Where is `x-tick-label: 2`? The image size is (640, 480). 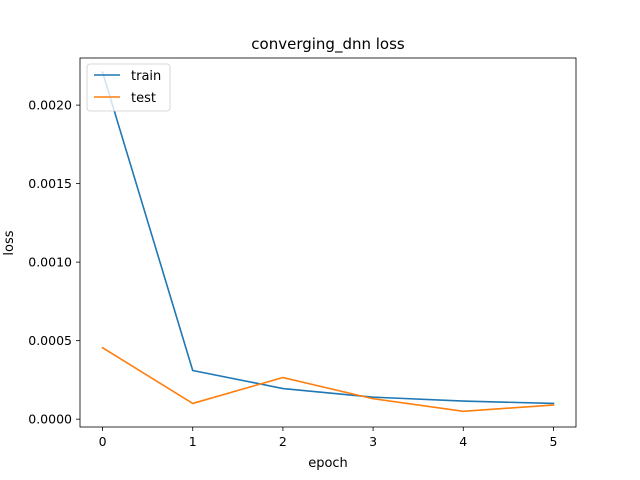
x-tick-label: 2 is located at coordinates (283, 441).